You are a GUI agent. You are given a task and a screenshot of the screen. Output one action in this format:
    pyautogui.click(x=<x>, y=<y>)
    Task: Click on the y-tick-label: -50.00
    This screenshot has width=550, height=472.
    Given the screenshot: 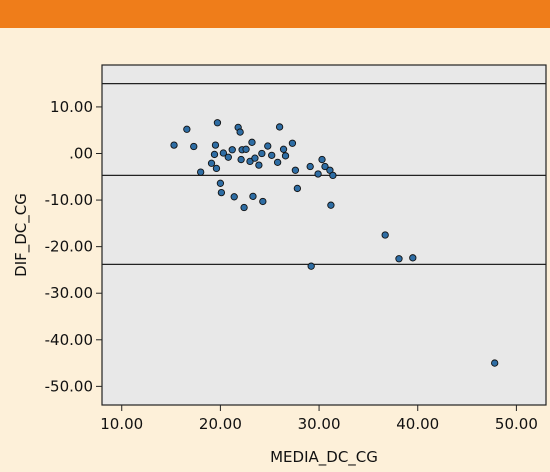 What is the action you would take?
    pyautogui.click(x=69, y=386)
    